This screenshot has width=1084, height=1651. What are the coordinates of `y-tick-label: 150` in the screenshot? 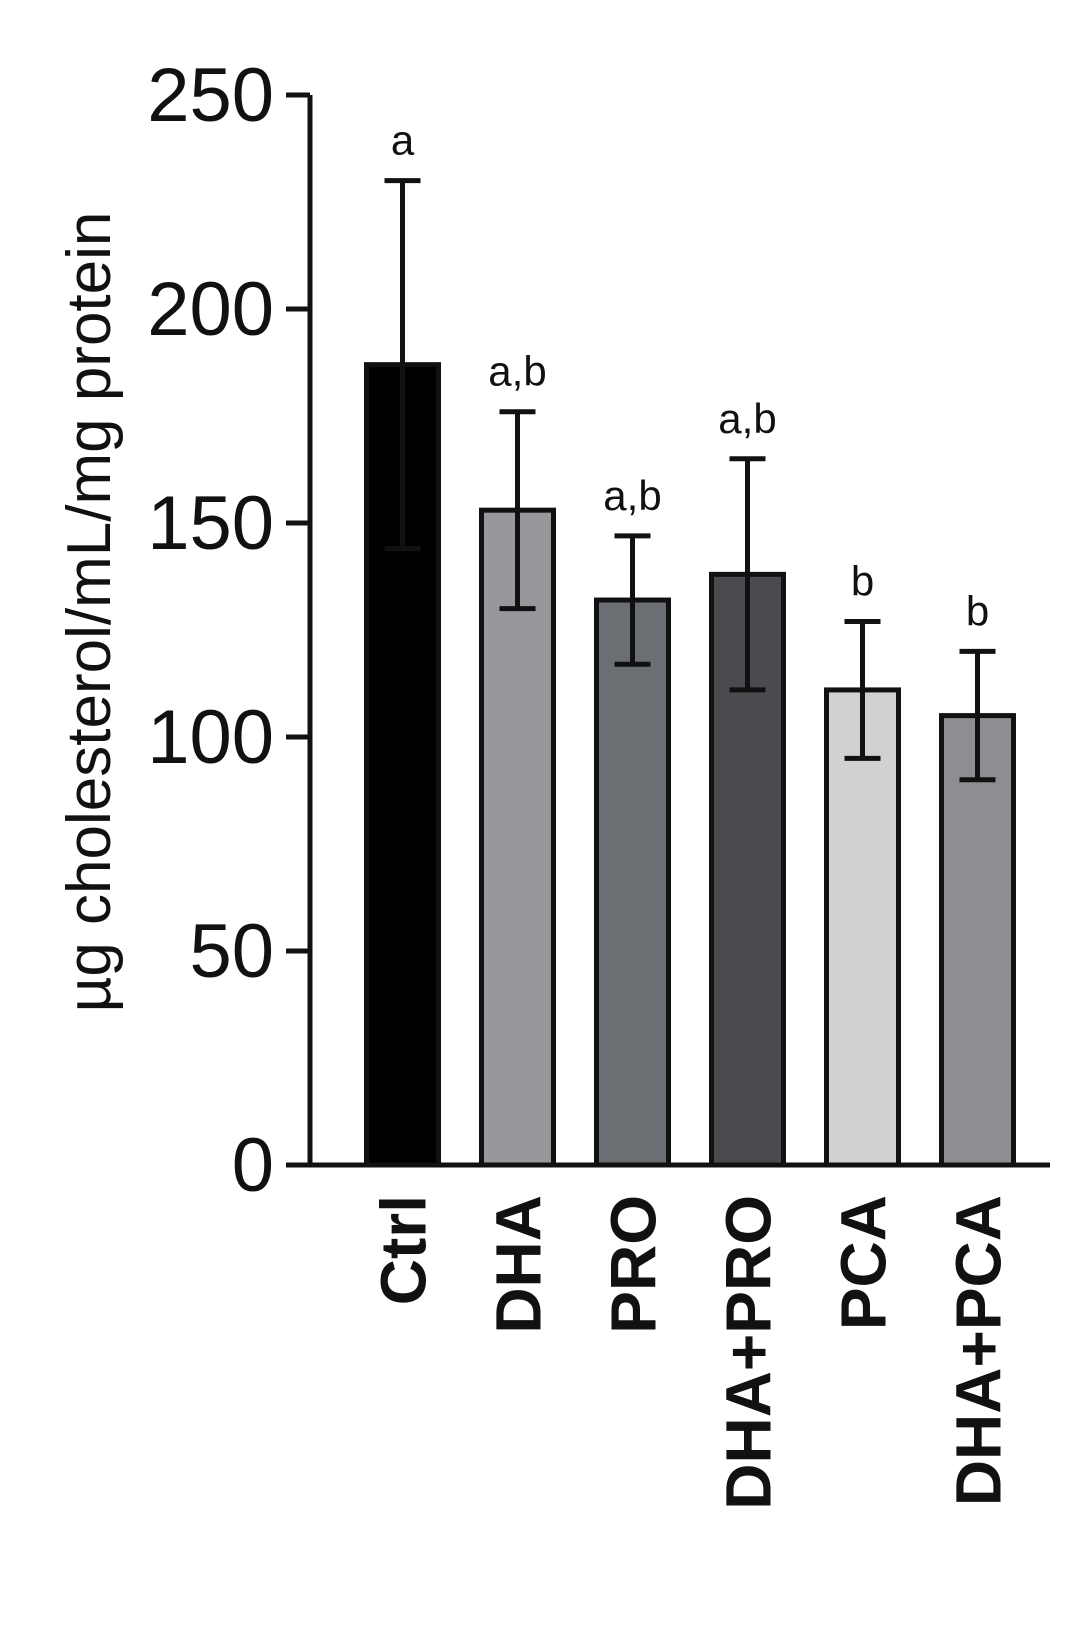 It's located at (210, 523).